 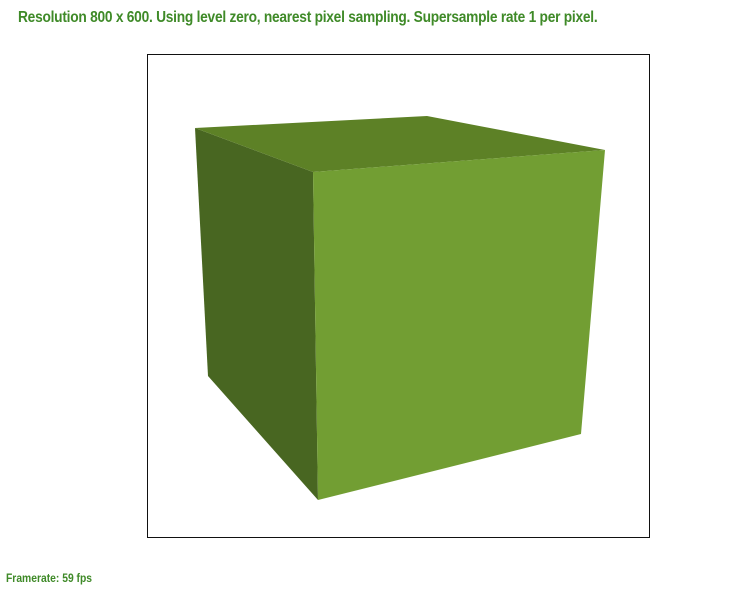 What do you see at coordinates (256, 314) in the screenshot?
I see `cube-left-face` at bounding box center [256, 314].